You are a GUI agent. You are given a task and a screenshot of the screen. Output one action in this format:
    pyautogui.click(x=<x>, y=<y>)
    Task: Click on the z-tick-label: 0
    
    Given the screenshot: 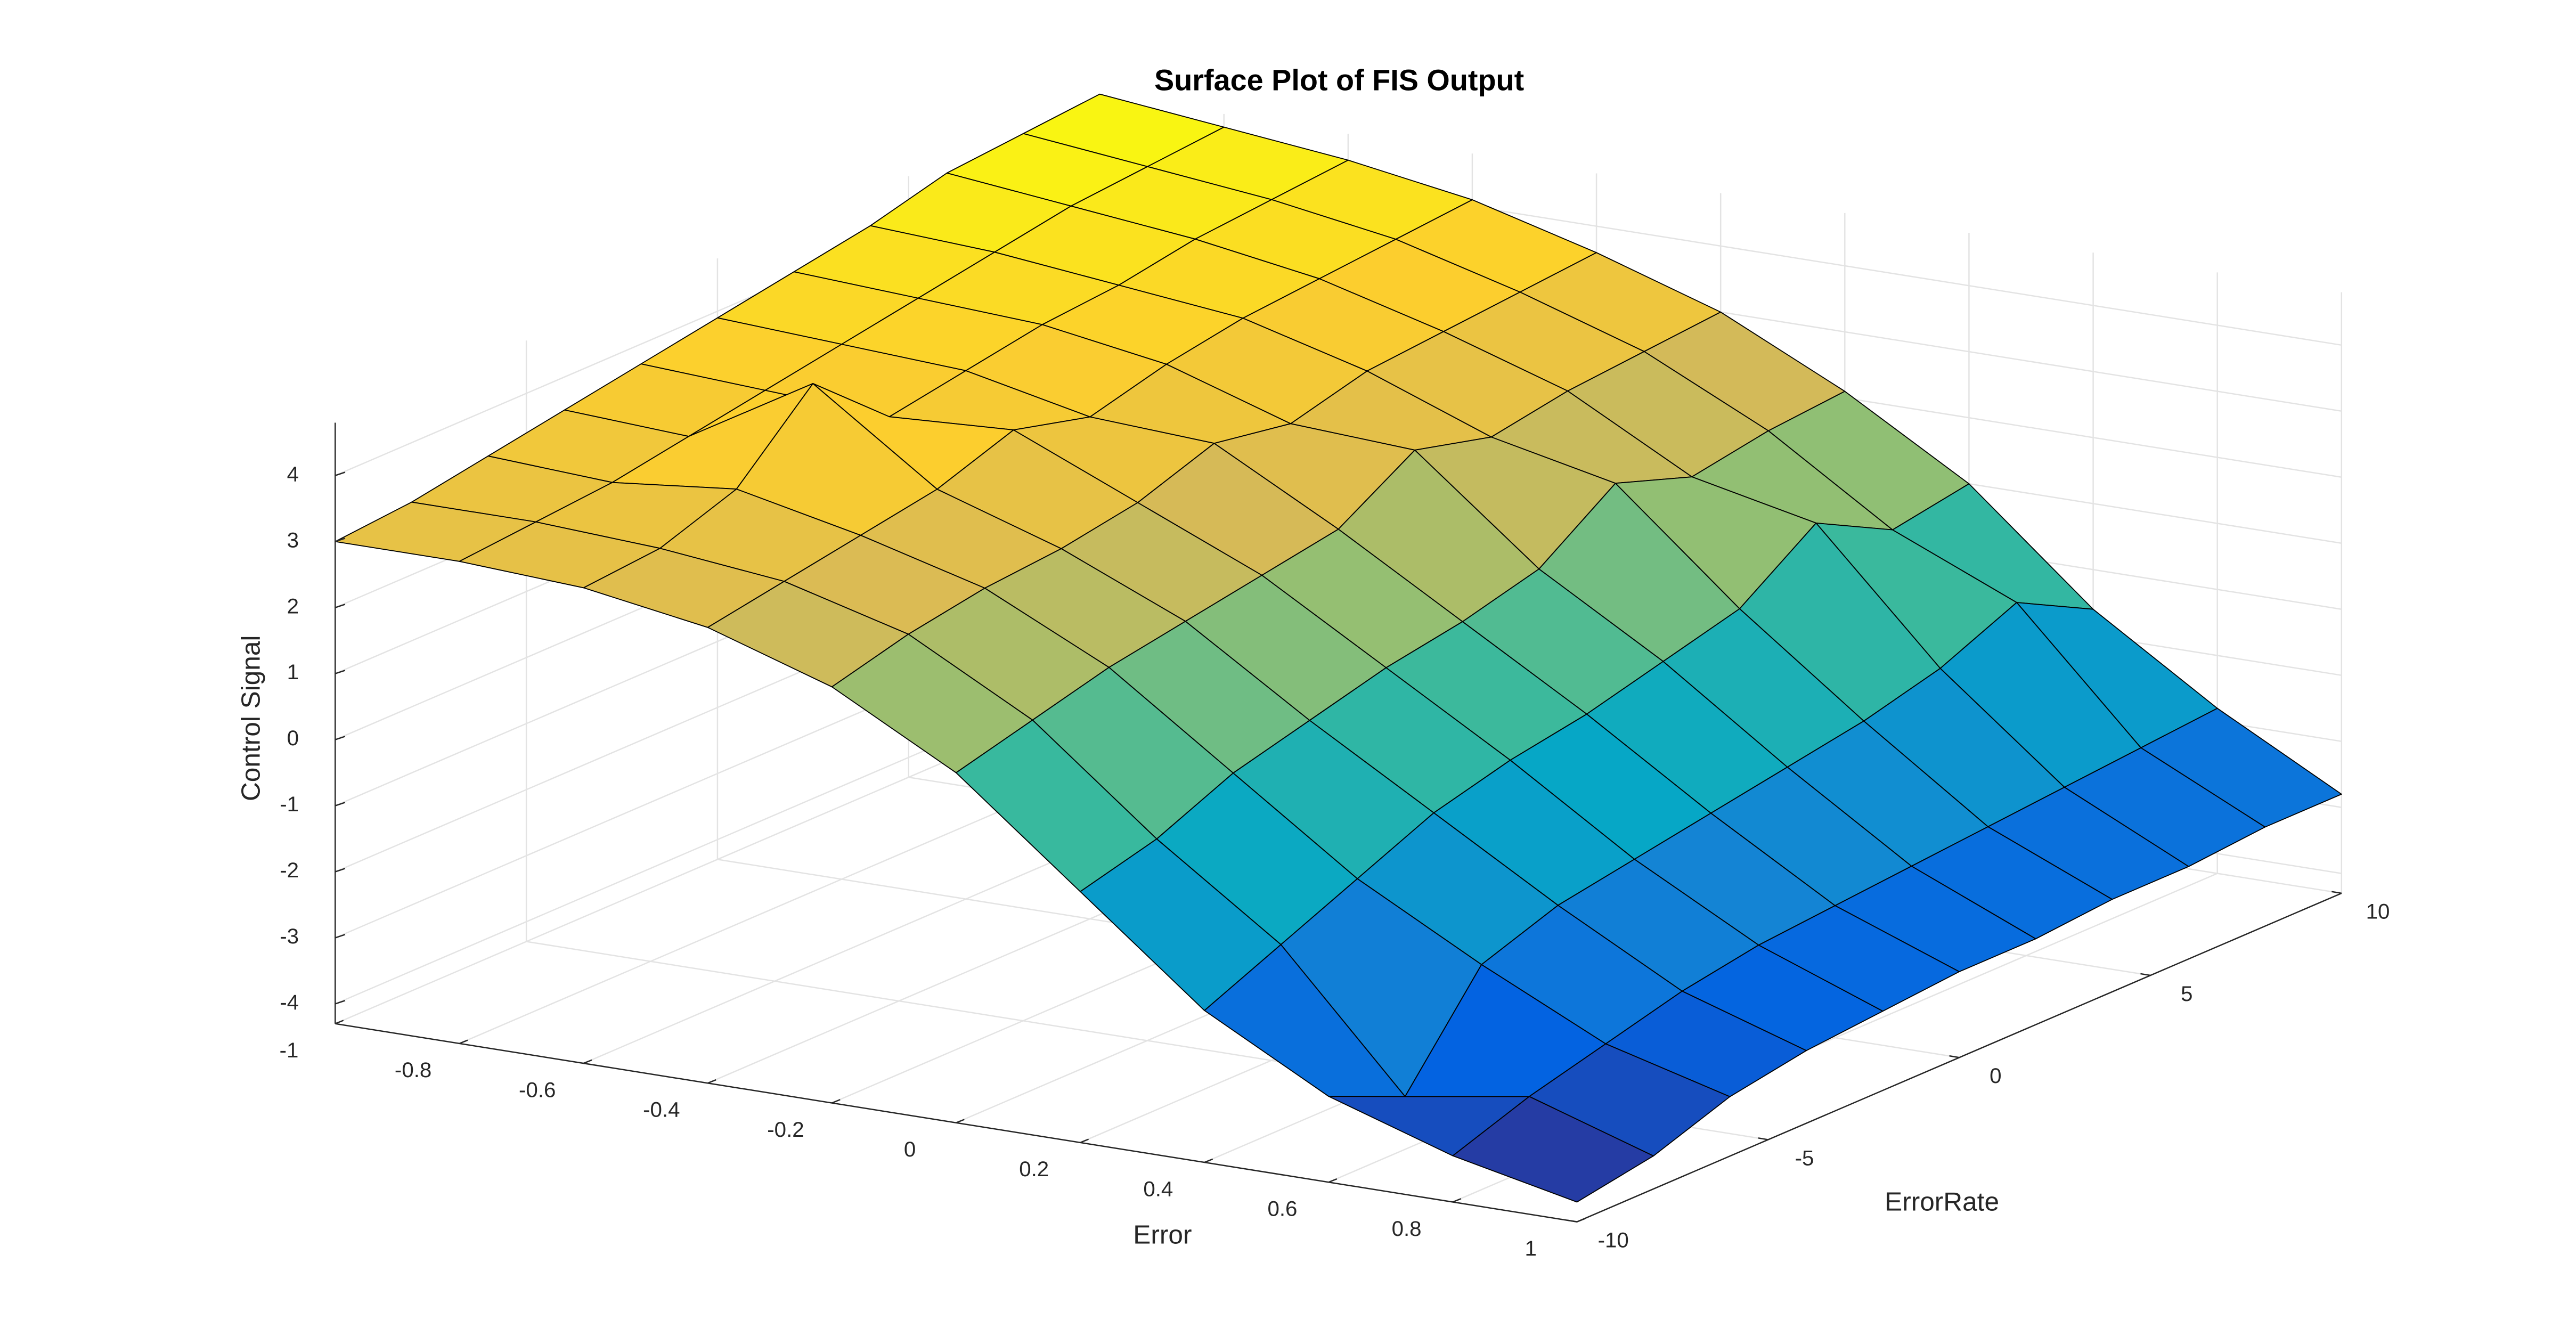 What is the action you would take?
    pyautogui.click(x=293, y=738)
    